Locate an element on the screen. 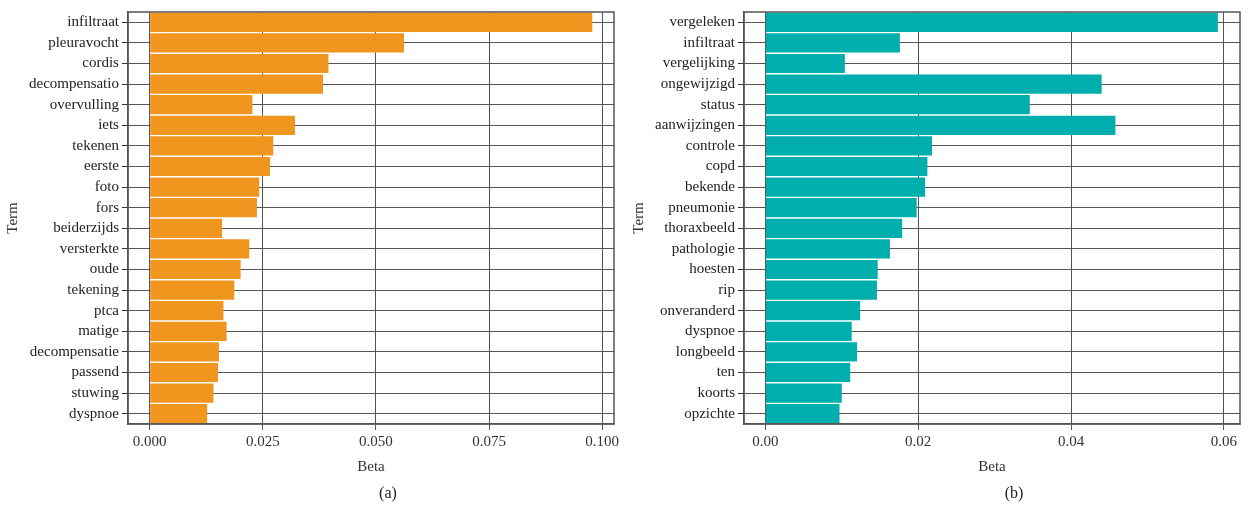 This screenshot has height=515, width=1253. y-tick-label: foto is located at coordinates (106, 186).